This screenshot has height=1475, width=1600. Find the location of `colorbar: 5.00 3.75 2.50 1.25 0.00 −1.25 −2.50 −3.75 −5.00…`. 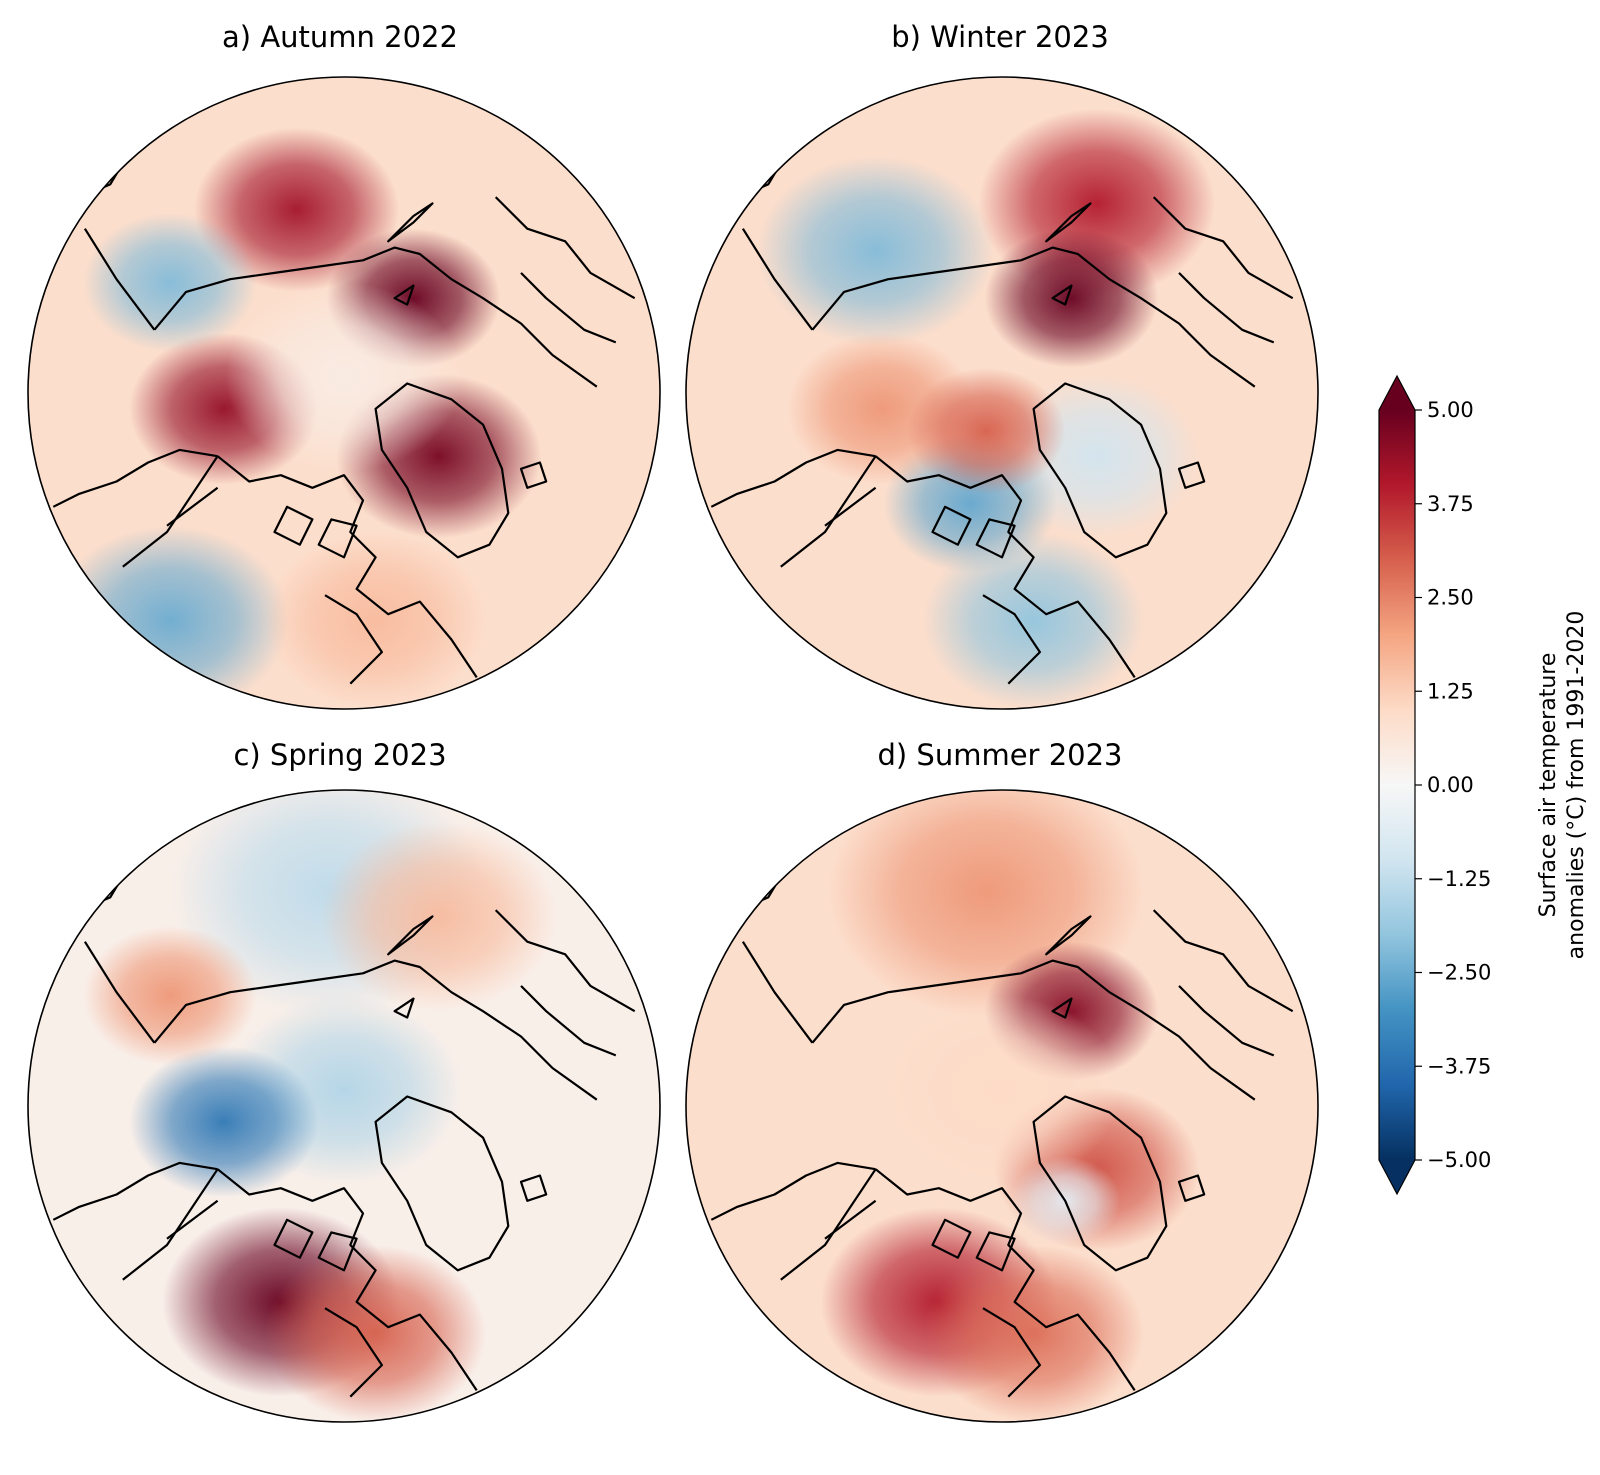

colorbar: 5.00 3.75 2.50 1.25 0.00 −1.25 −2.50 −3.75 −5.00… is located at coordinates (1483, 785).